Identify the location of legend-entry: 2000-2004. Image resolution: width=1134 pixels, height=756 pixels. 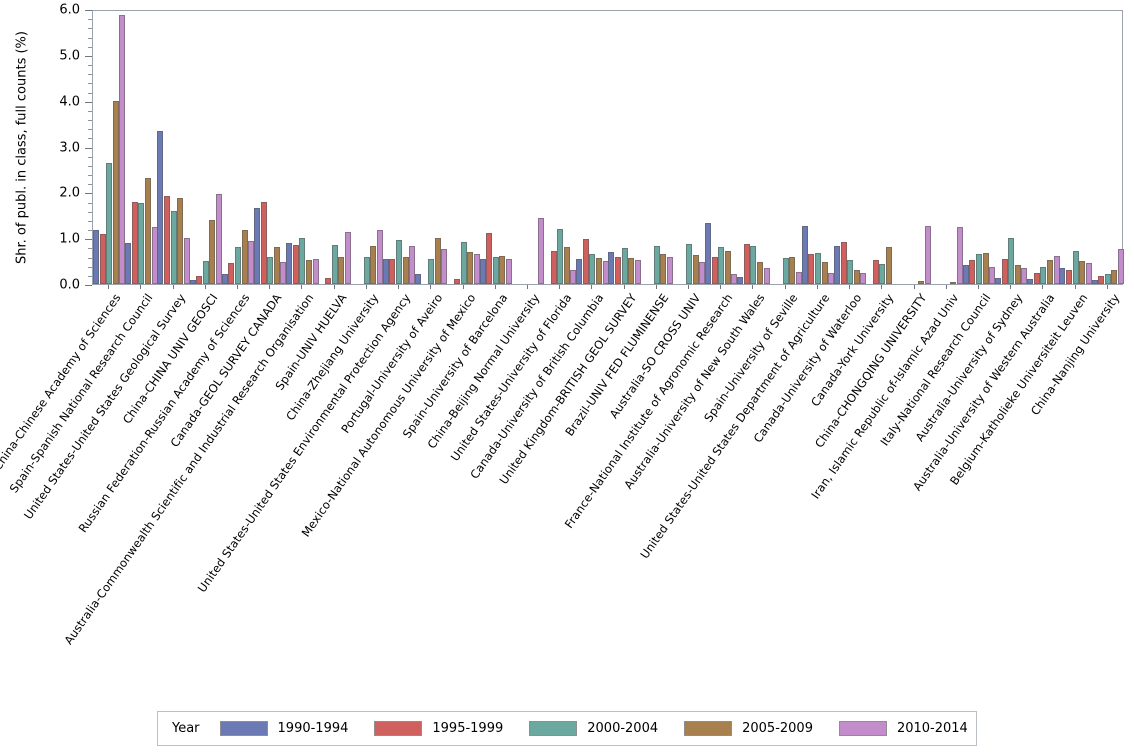
(593, 728).